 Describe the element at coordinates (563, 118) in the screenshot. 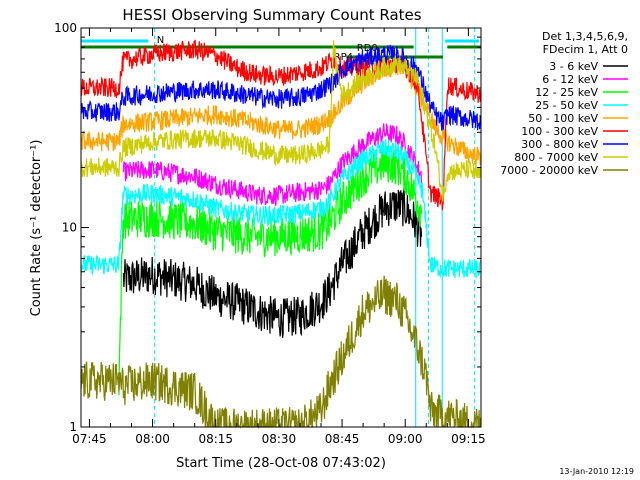

I see `legend-label-4: 50 - 100 keV` at that location.